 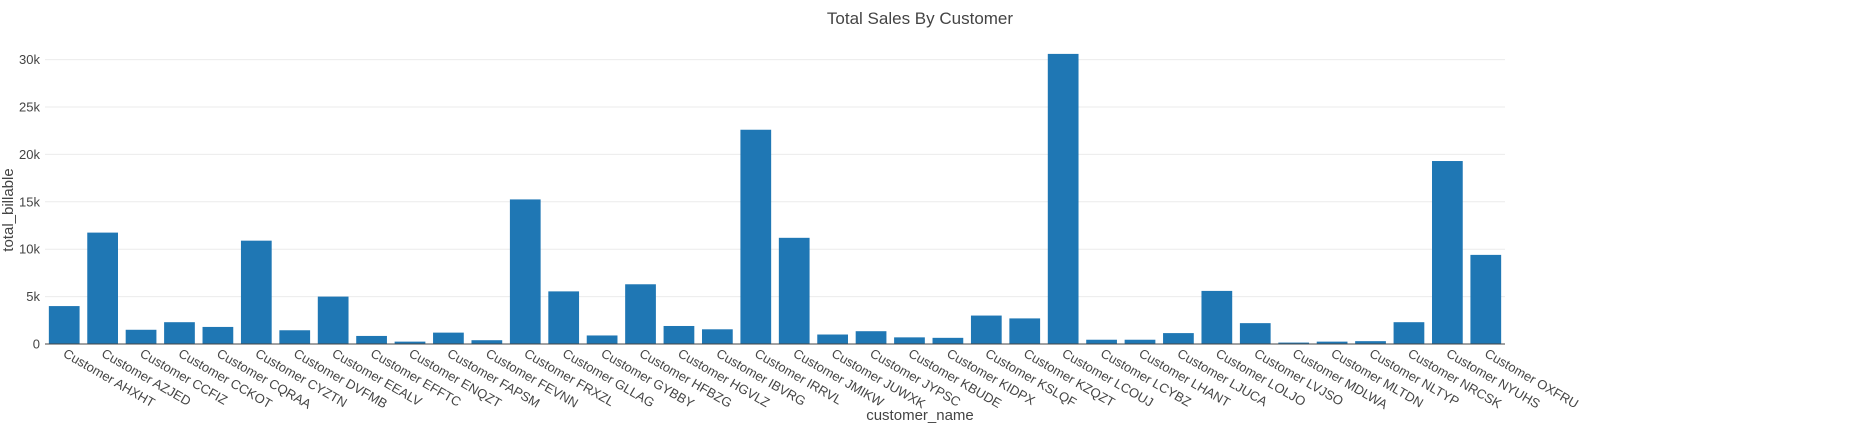 I want to click on x-axis-title: customer_name, so click(x=920, y=415).